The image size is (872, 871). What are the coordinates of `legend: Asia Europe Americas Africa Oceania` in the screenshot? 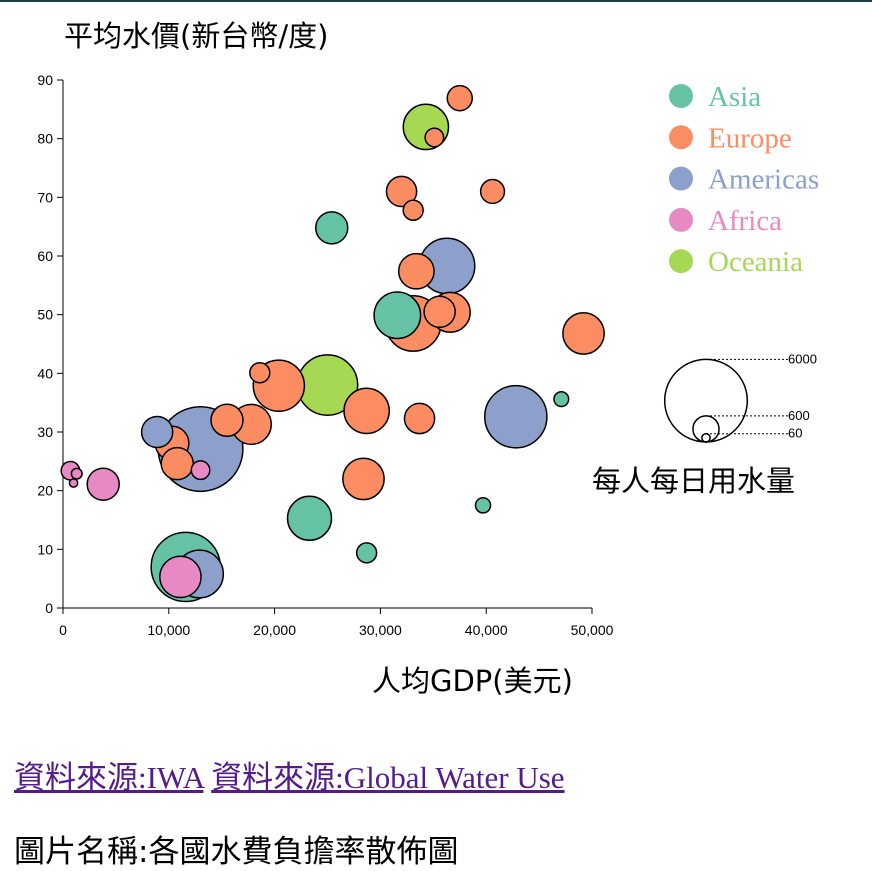 It's located at (744, 179).